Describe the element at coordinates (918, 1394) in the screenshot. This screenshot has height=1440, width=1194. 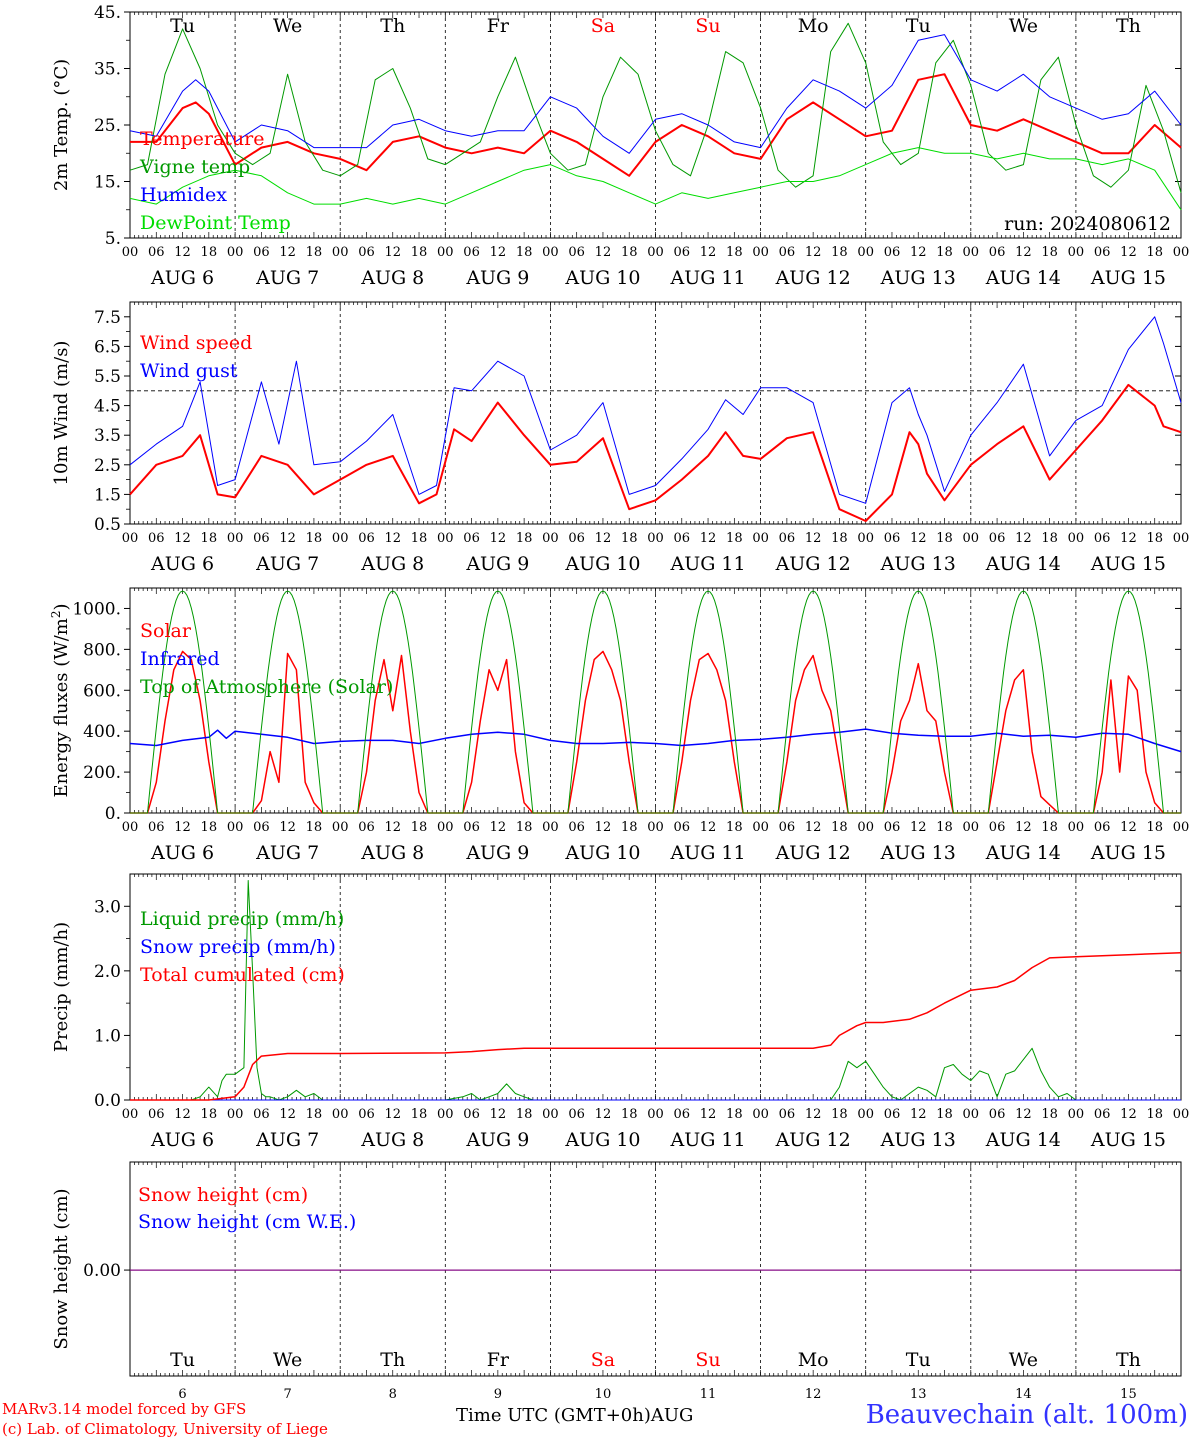
I see `date-number: 13` at that location.